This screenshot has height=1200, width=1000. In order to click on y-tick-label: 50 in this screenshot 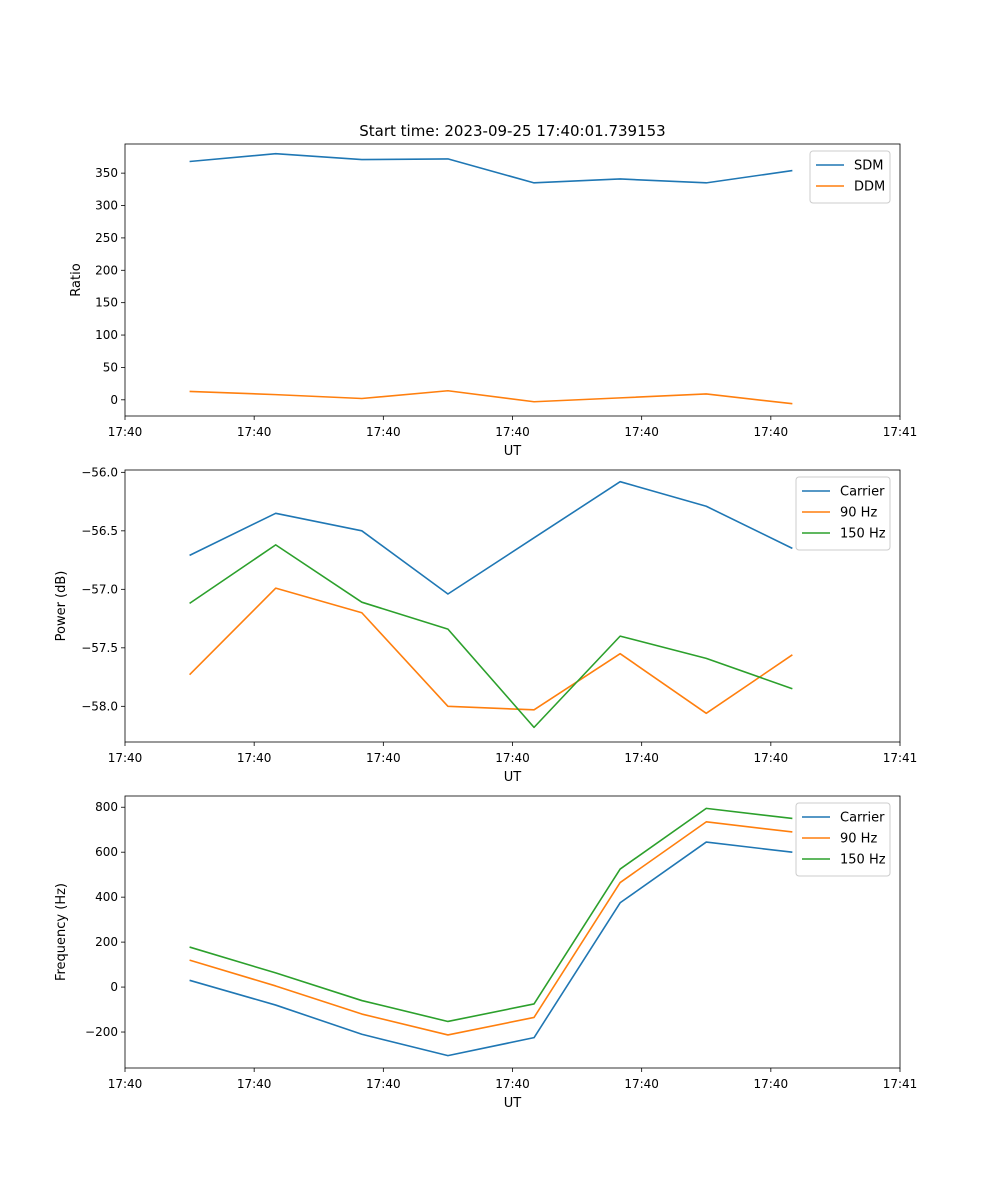, I will do `click(110, 367)`.